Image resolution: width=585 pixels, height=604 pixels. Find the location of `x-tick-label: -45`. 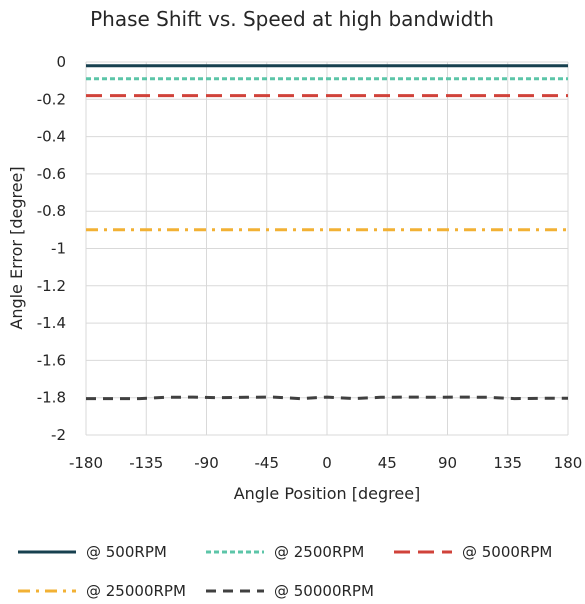

x-tick-label: -45 is located at coordinates (267, 463).